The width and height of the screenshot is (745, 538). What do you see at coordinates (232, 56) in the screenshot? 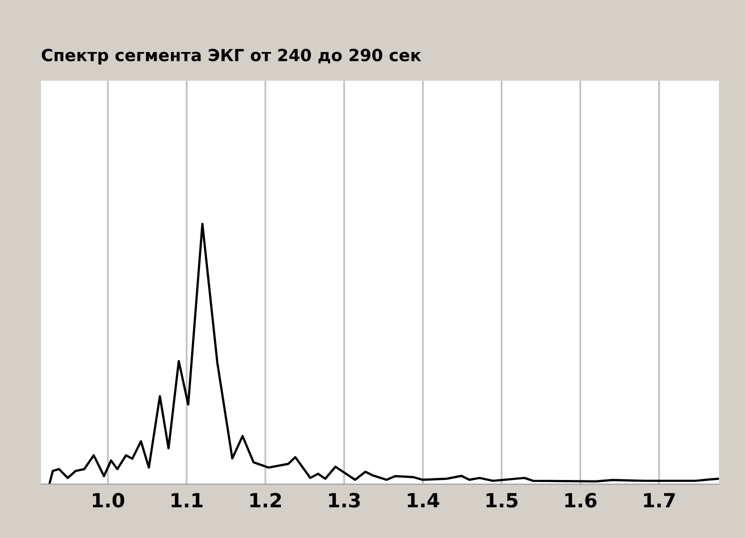
I see `chart-title: Спектр сегмента ЭКГ от 240 до 290 сек` at bounding box center [232, 56].